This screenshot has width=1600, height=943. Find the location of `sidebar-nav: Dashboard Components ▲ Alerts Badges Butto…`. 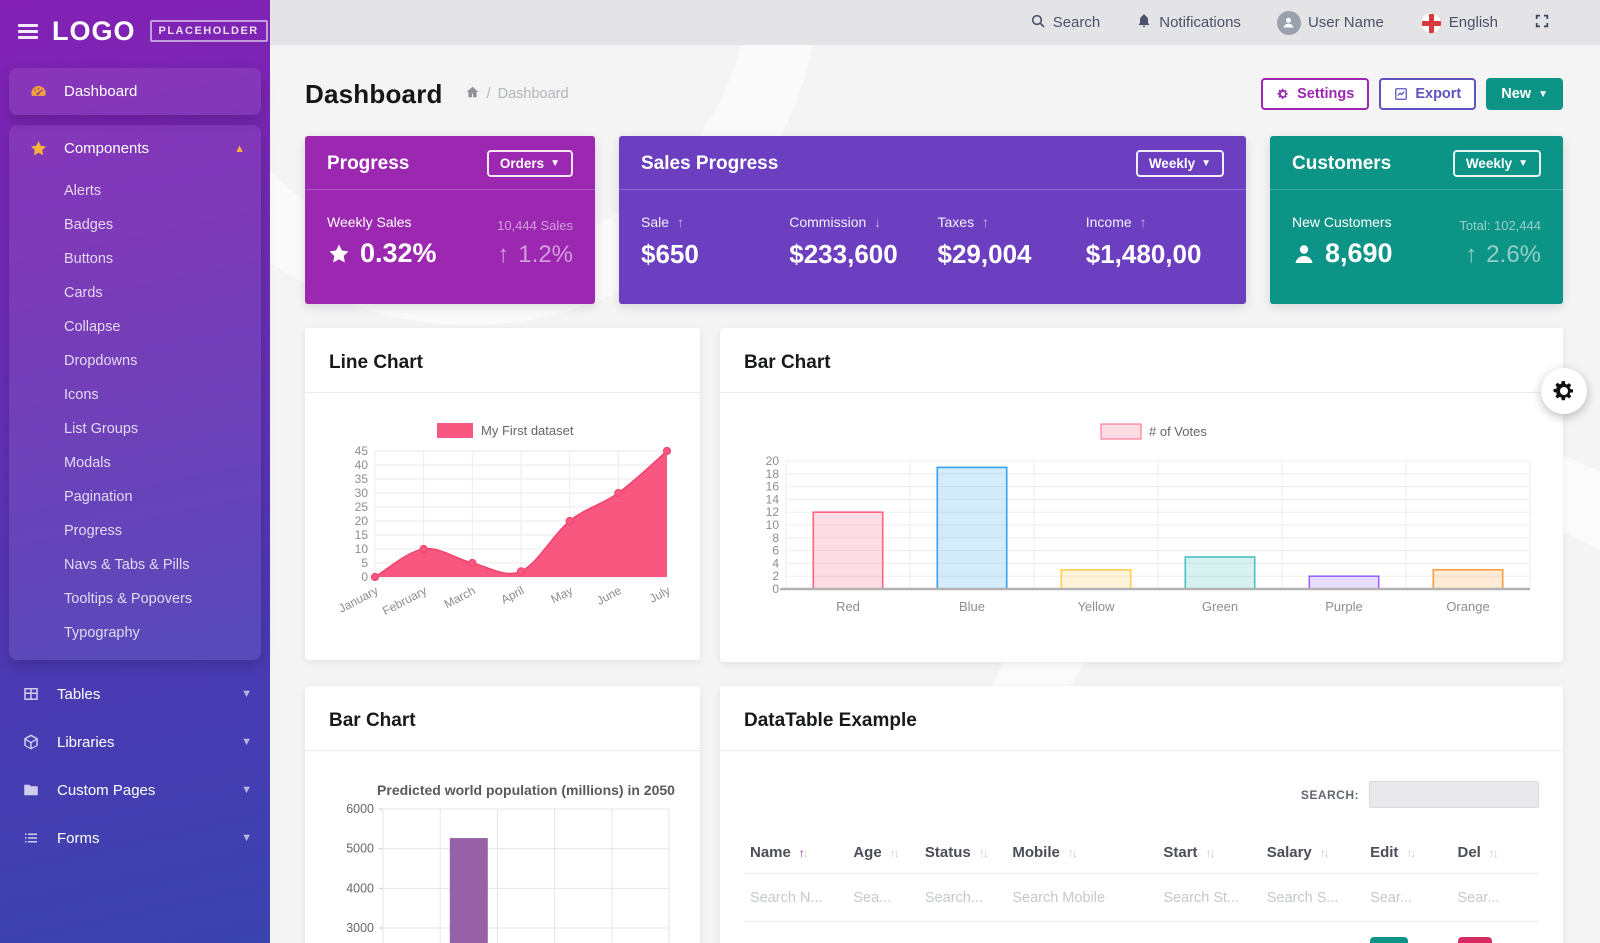

sidebar-nav: Dashboard Components ▲ Alerts Badges Butto… is located at coordinates (135, 462).